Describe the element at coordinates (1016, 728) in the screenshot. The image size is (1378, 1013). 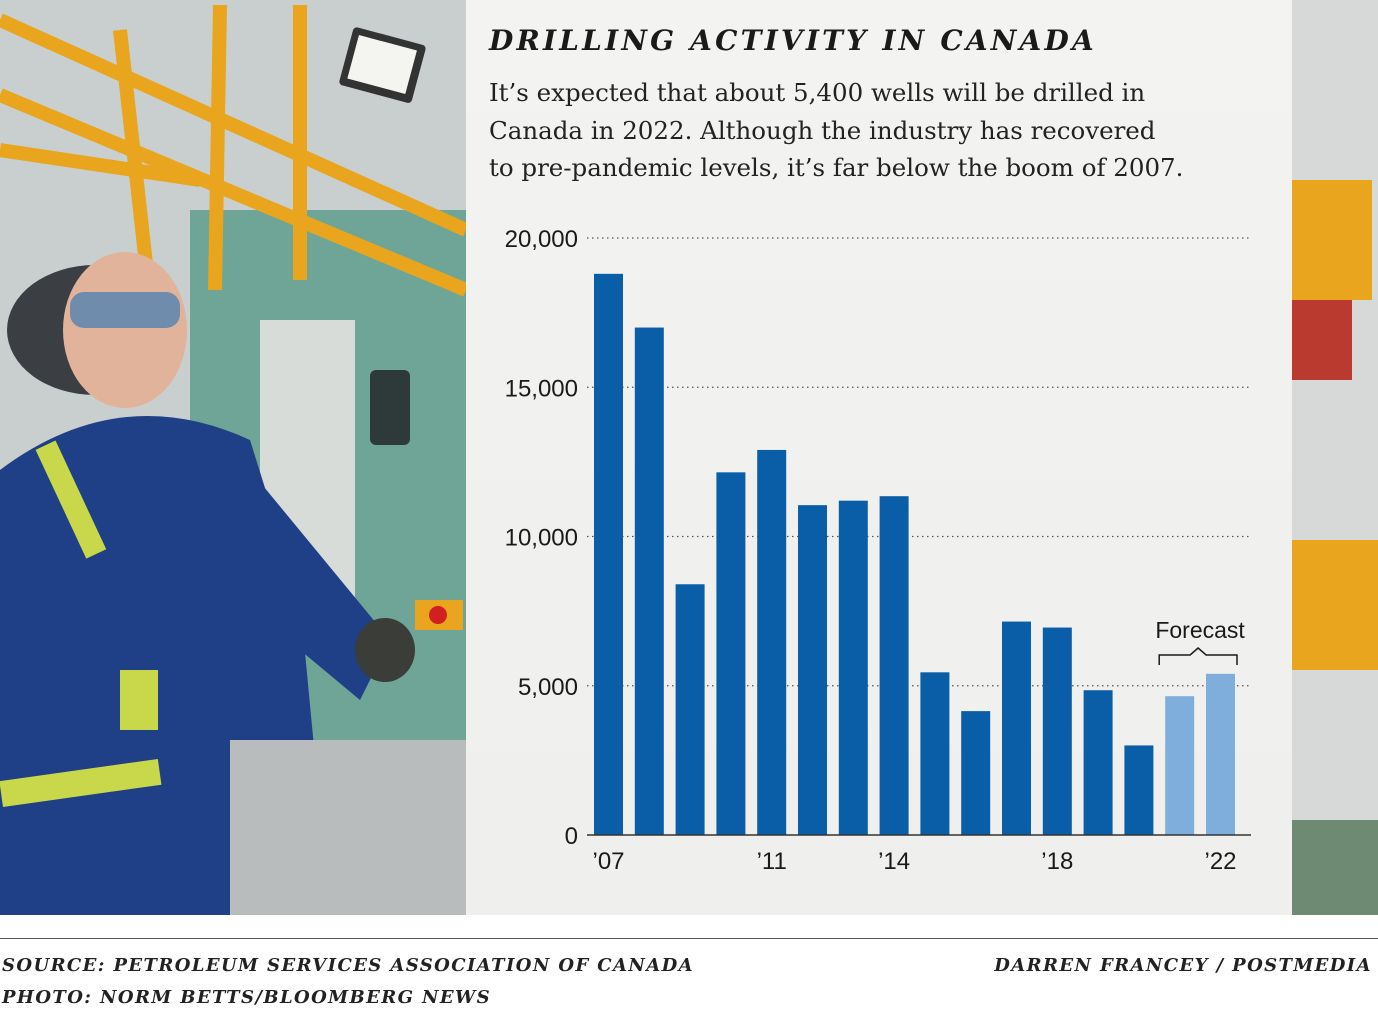
I see `bar-2017` at that location.